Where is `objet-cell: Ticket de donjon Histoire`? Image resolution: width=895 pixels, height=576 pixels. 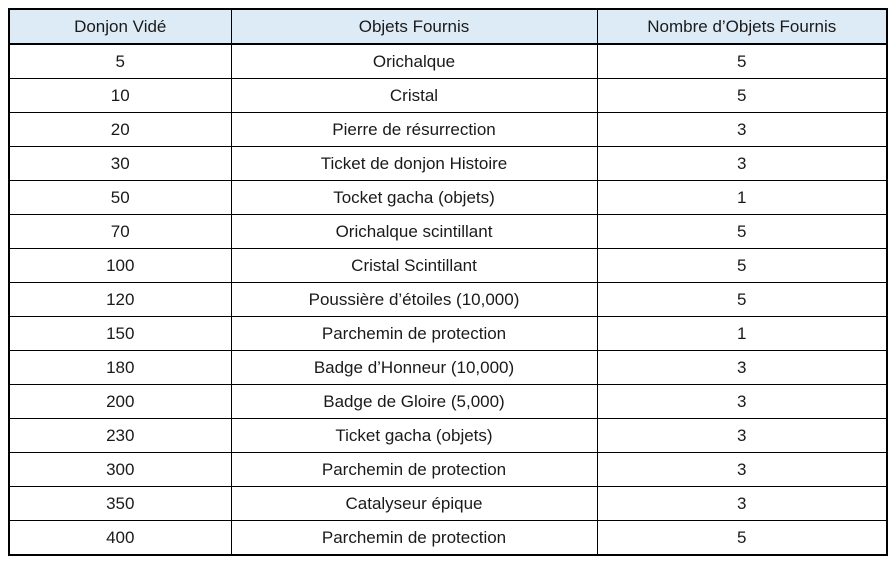
objet-cell: Ticket de donjon Histoire is located at coordinates (414, 163).